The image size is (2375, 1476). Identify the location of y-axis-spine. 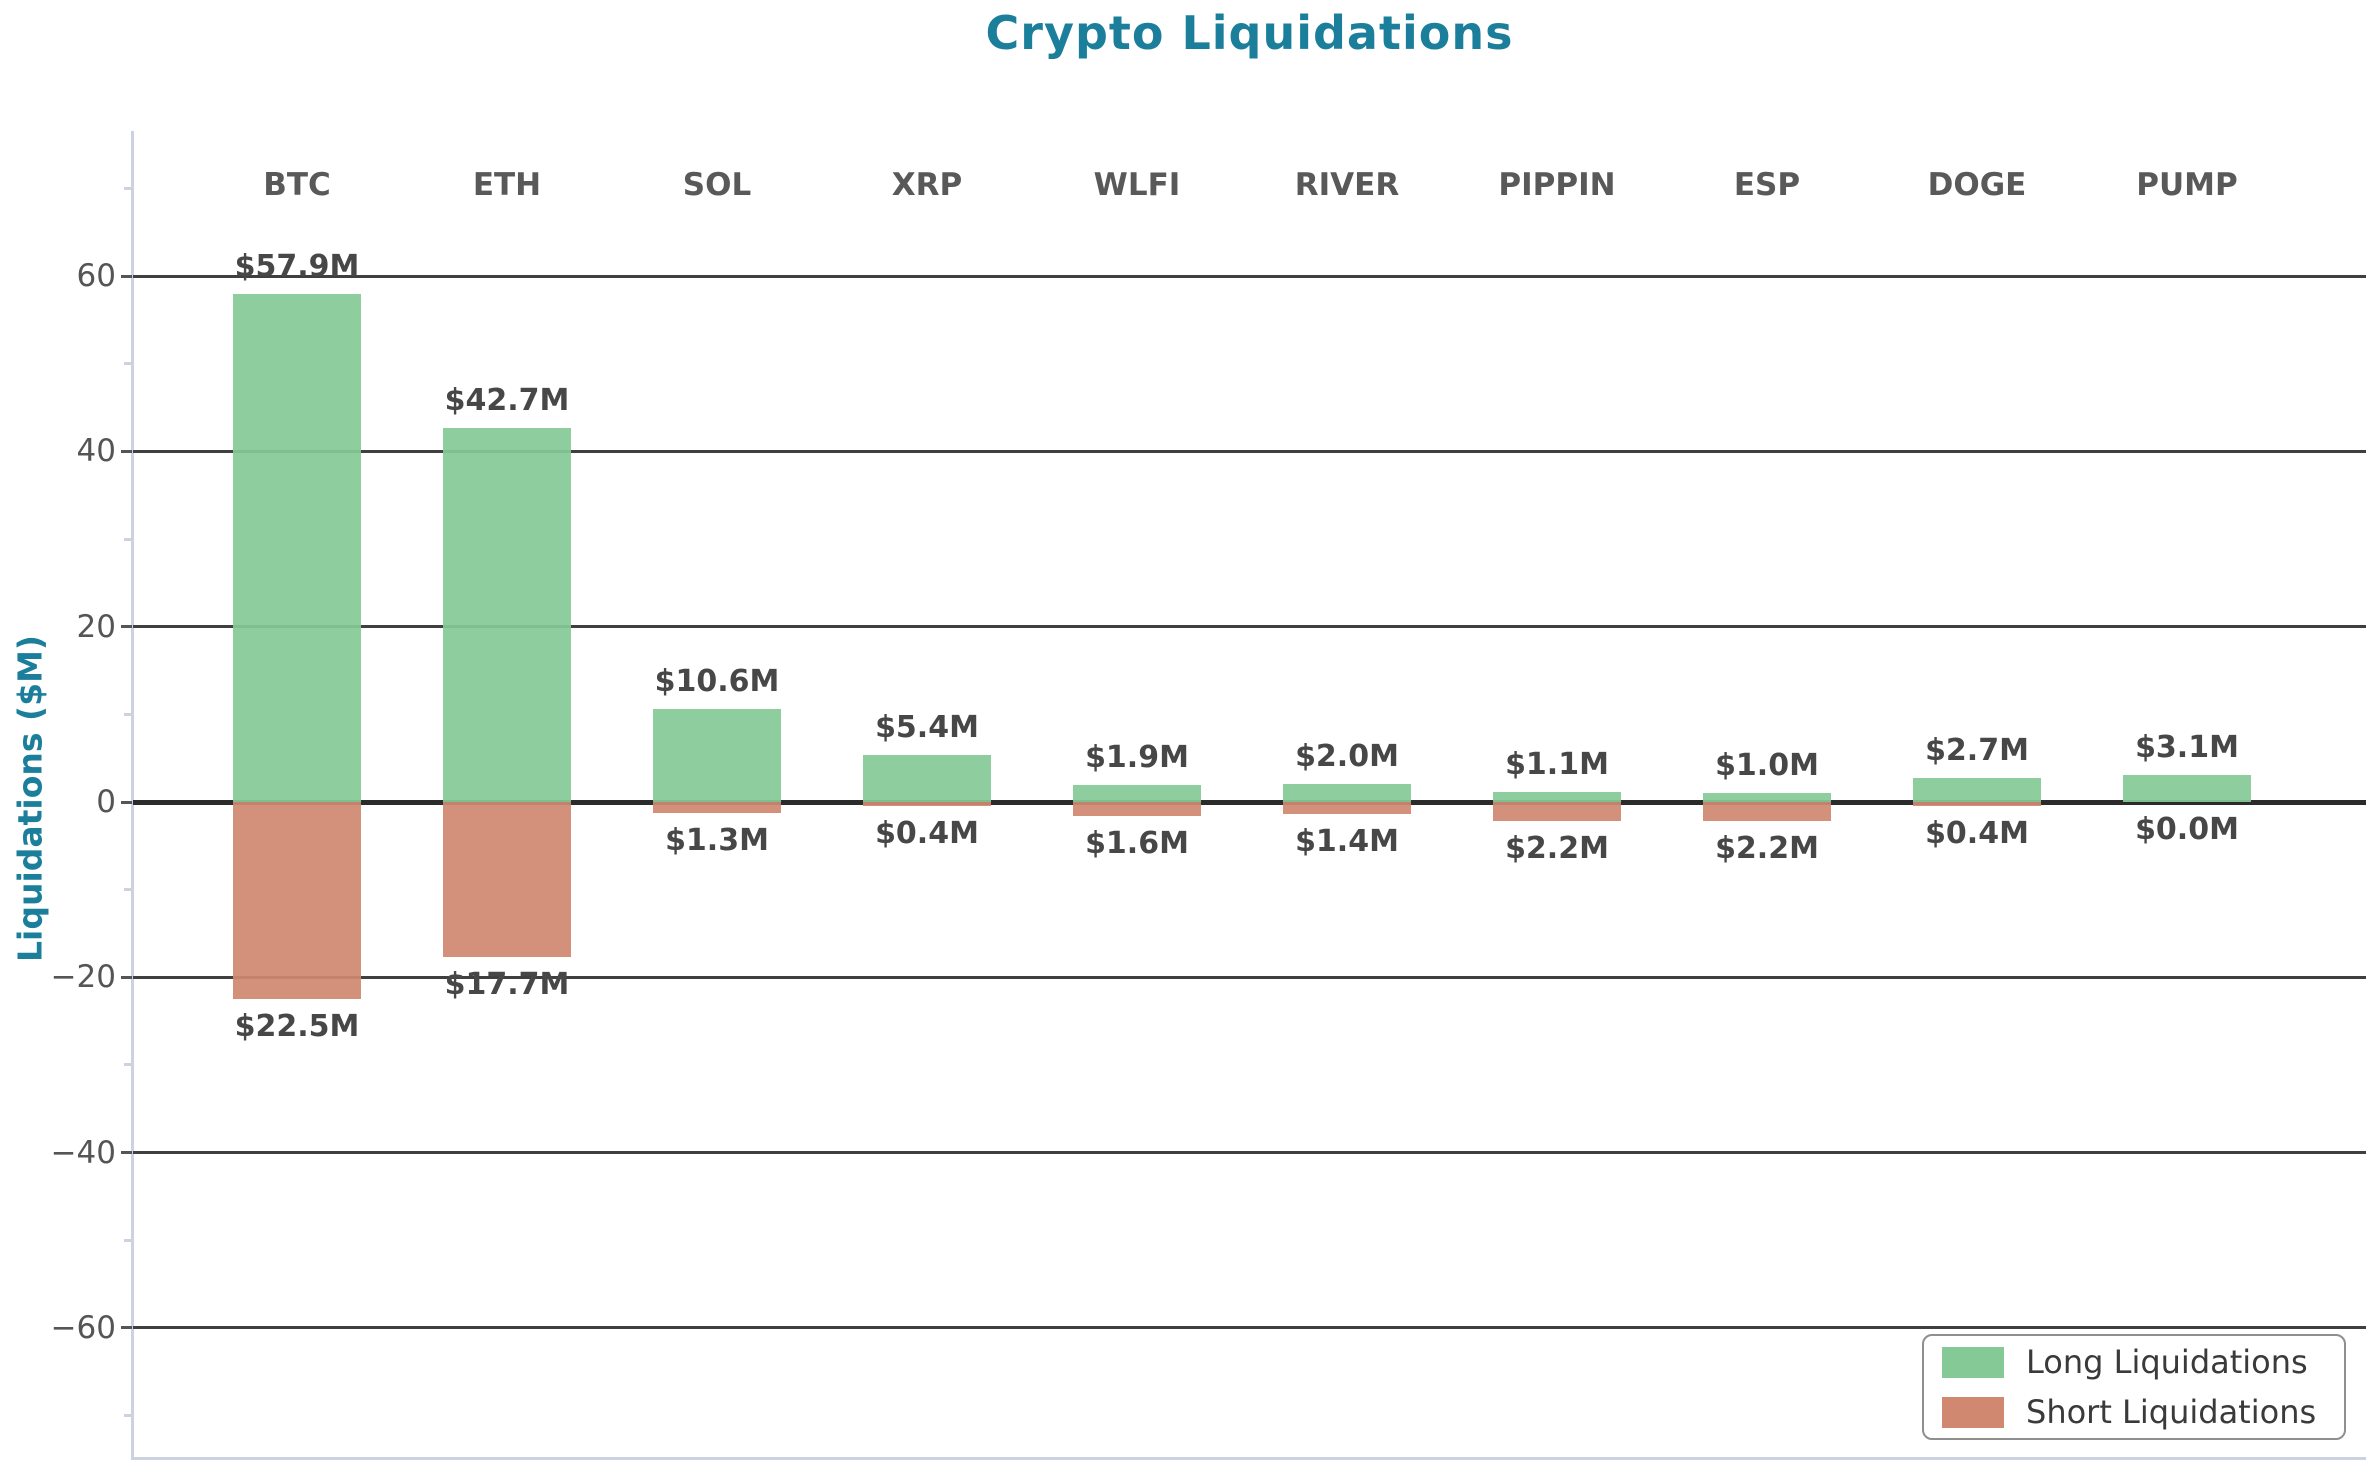
(132, 795).